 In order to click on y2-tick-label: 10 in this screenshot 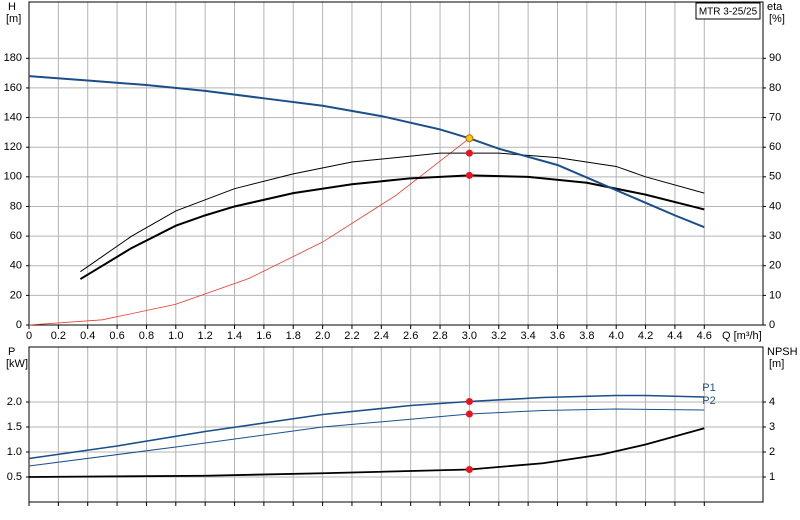, I will do `click(775, 295)`.